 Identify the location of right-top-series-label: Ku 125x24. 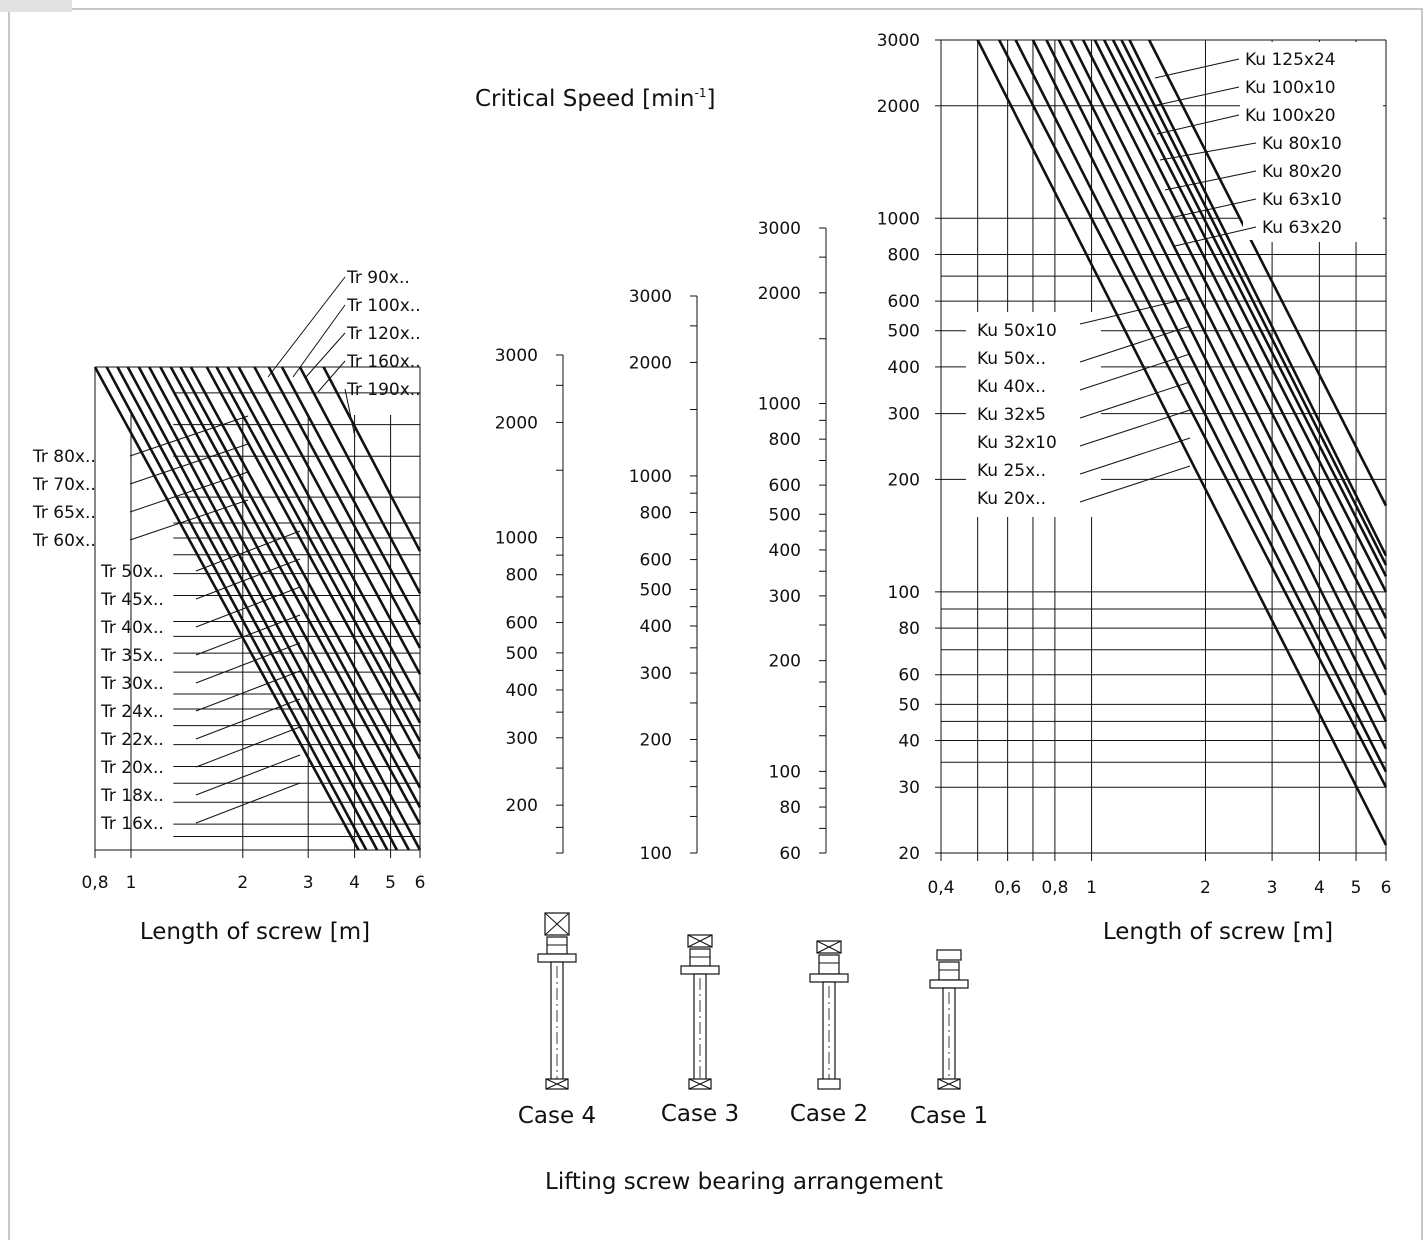
(1290, 60).